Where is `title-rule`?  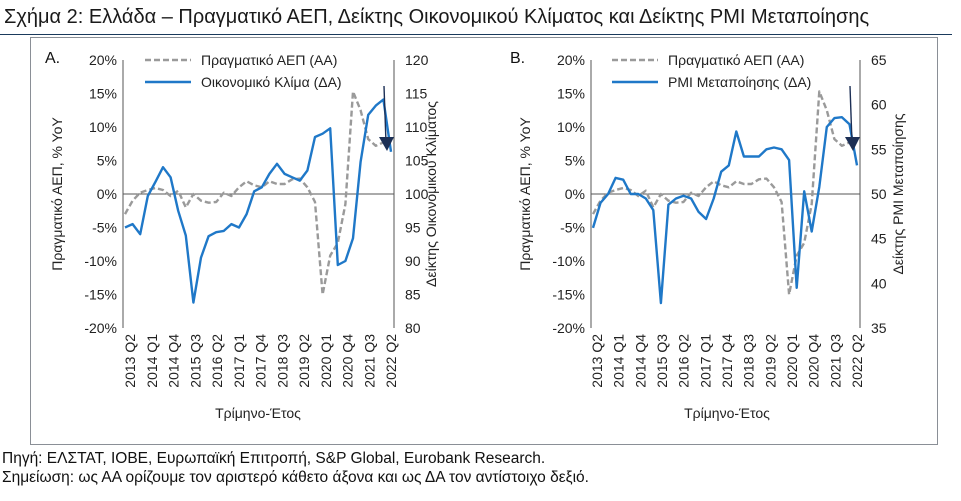
title-rule is located at coordinates (476, 34).